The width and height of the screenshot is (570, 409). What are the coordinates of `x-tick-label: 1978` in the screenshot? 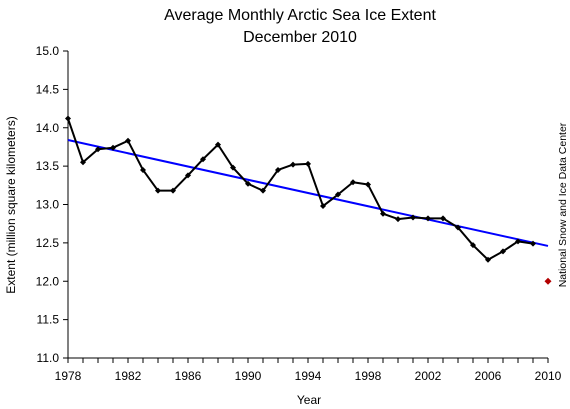 It's located at (68, 376).